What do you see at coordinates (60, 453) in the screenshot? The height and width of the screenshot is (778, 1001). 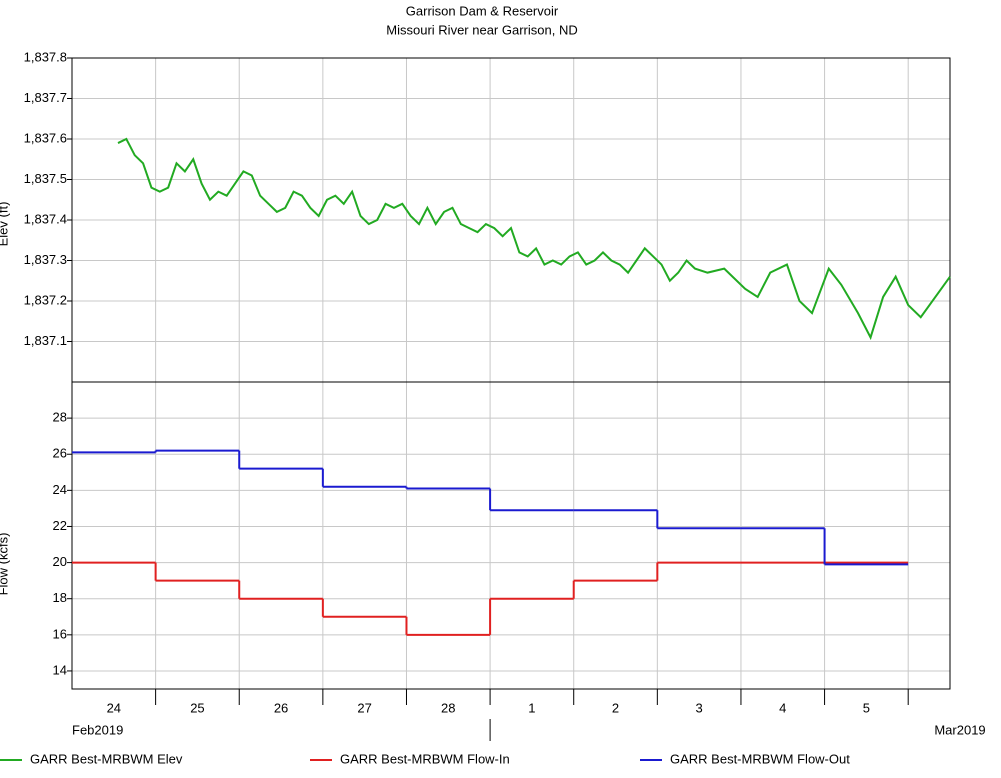 I see `y-tick-label: 26` at bounding box center [60, 453].